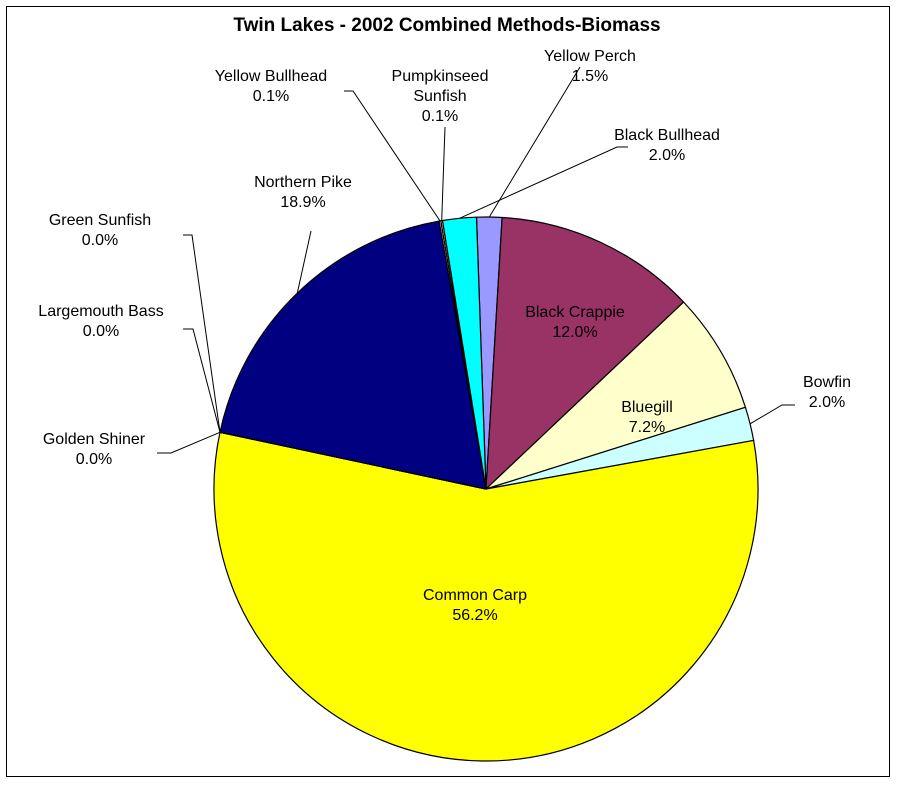 Image resolution: width=898 pixels, height=787 pixels. I want to click on slice-label-yellow-perch: Yellow Perch, so click(590, 56).